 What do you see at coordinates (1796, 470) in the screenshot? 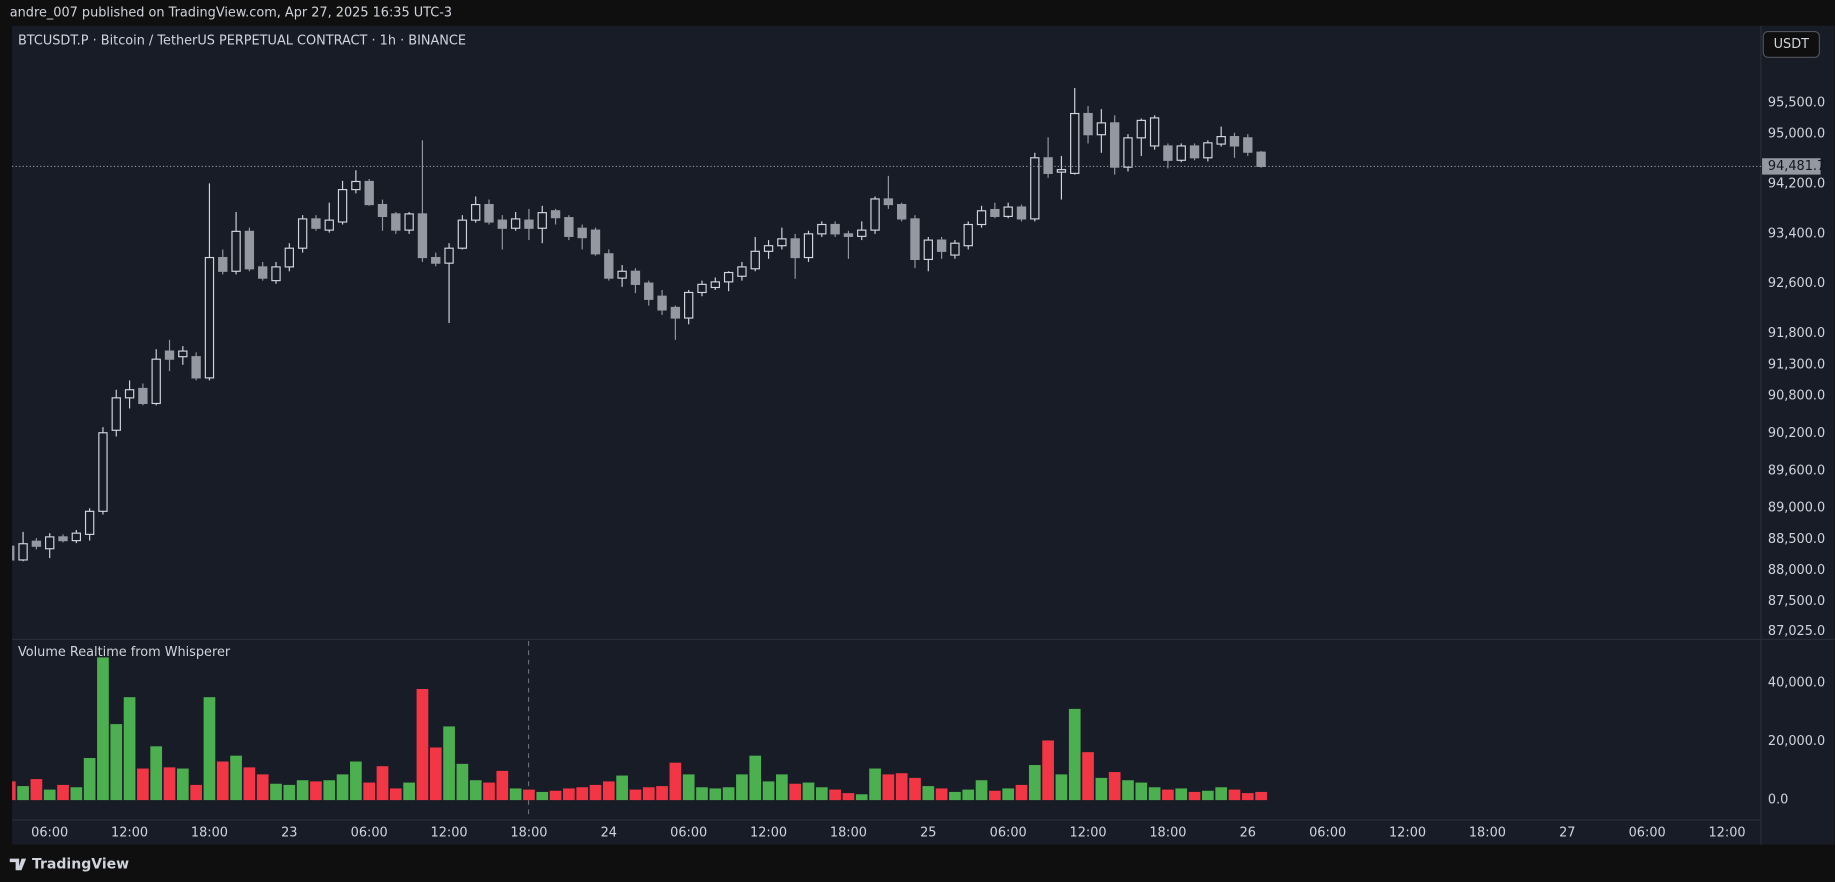
I see `price-tick-label: 89,600.0` at bounding box center [1796, 470].